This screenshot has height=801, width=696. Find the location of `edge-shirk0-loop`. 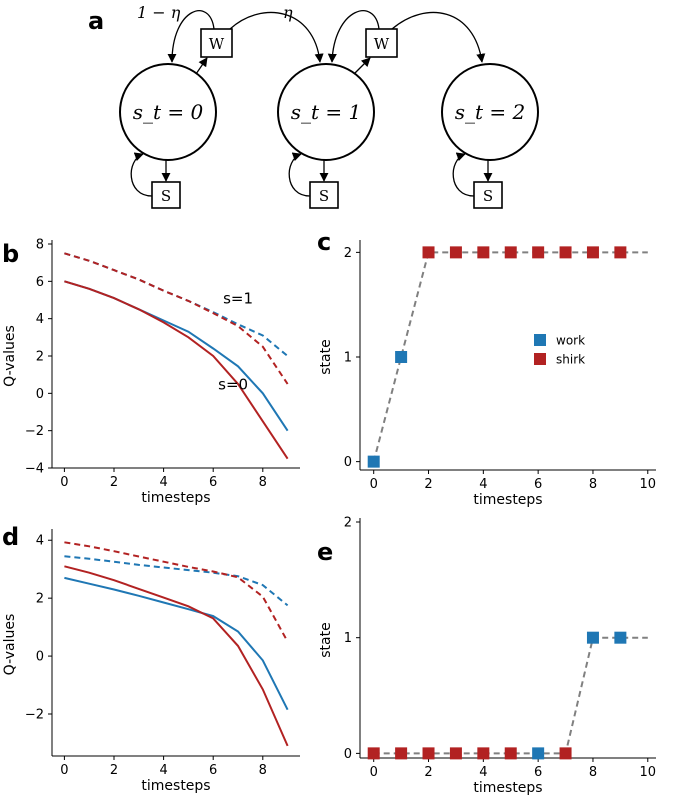

edge-shirk0-loop is located at coordinates (141, 174).